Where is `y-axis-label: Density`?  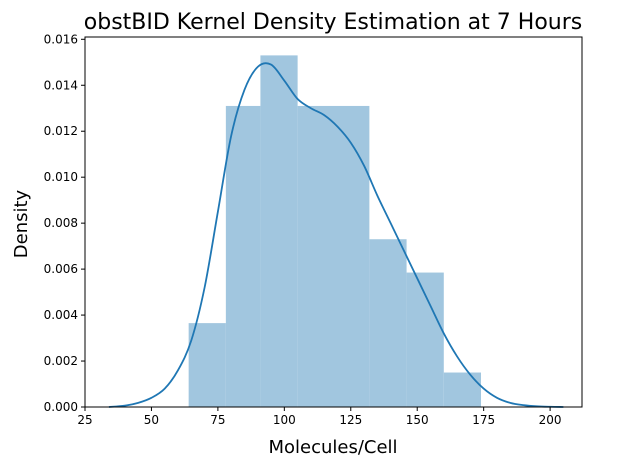 y-axis-label: Density is located at coordinates (21, 223).